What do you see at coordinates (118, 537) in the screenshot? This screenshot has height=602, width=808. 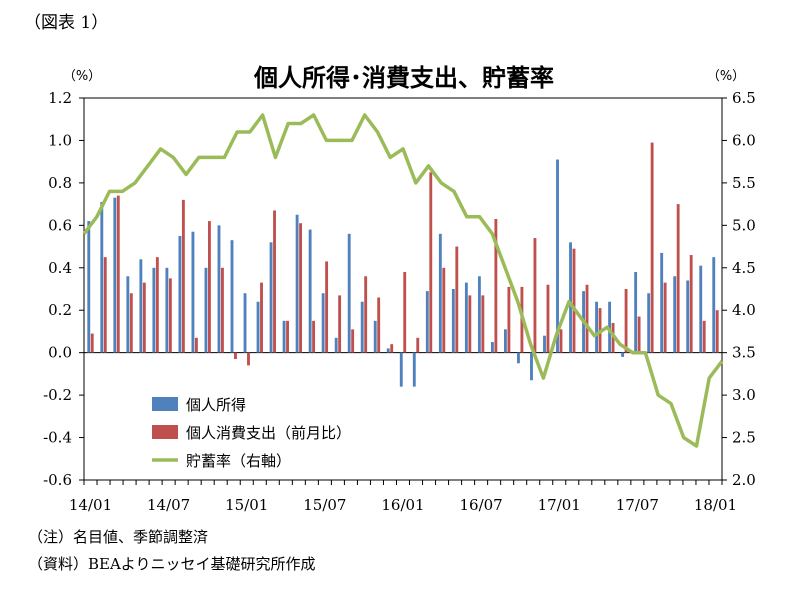 I see `note-line: （注）名目値、季節調整済` at bounding box center [118, 537].